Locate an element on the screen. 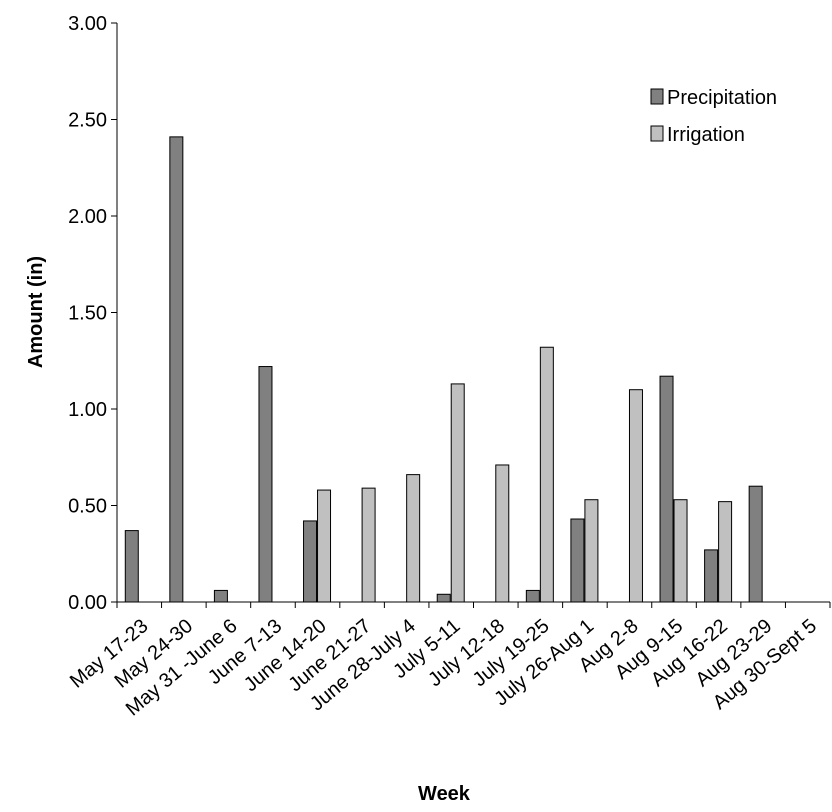  y-axis-title: Amount (in) is located at coordinates (36, 312).